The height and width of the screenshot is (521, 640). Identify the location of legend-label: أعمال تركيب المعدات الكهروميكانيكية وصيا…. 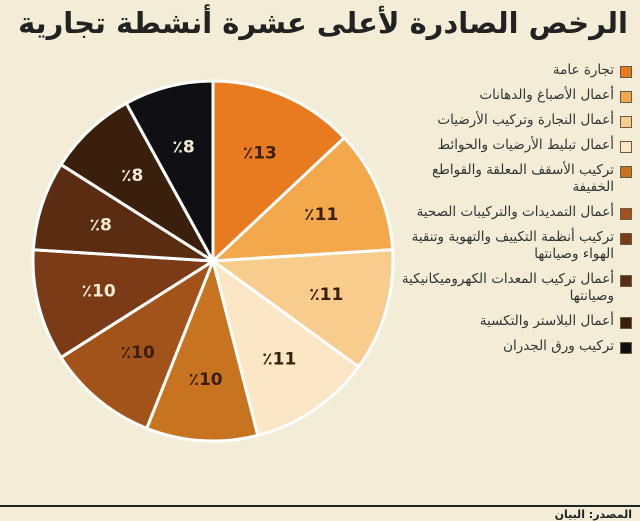
(507, 287).